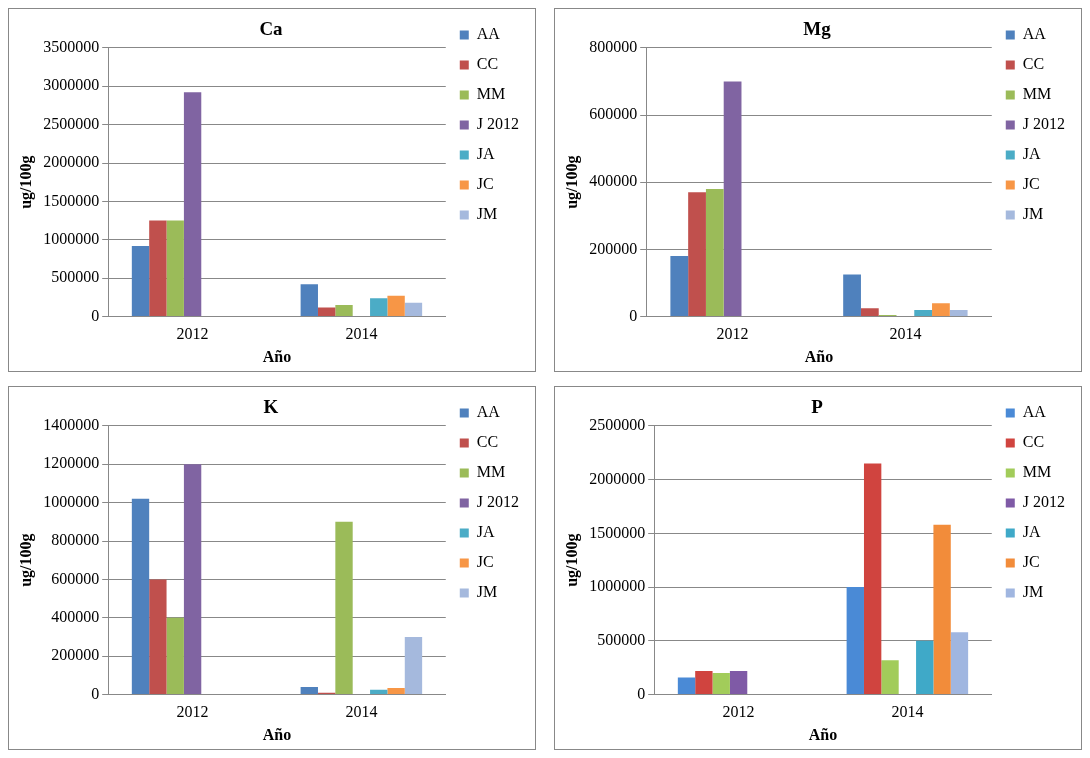 The height and width of the screenshot is (758, 1090). What do you see at coordinates (817, 29) in the screenshot?
I see `chart-title: Mg` at bounding box center [817, 29].